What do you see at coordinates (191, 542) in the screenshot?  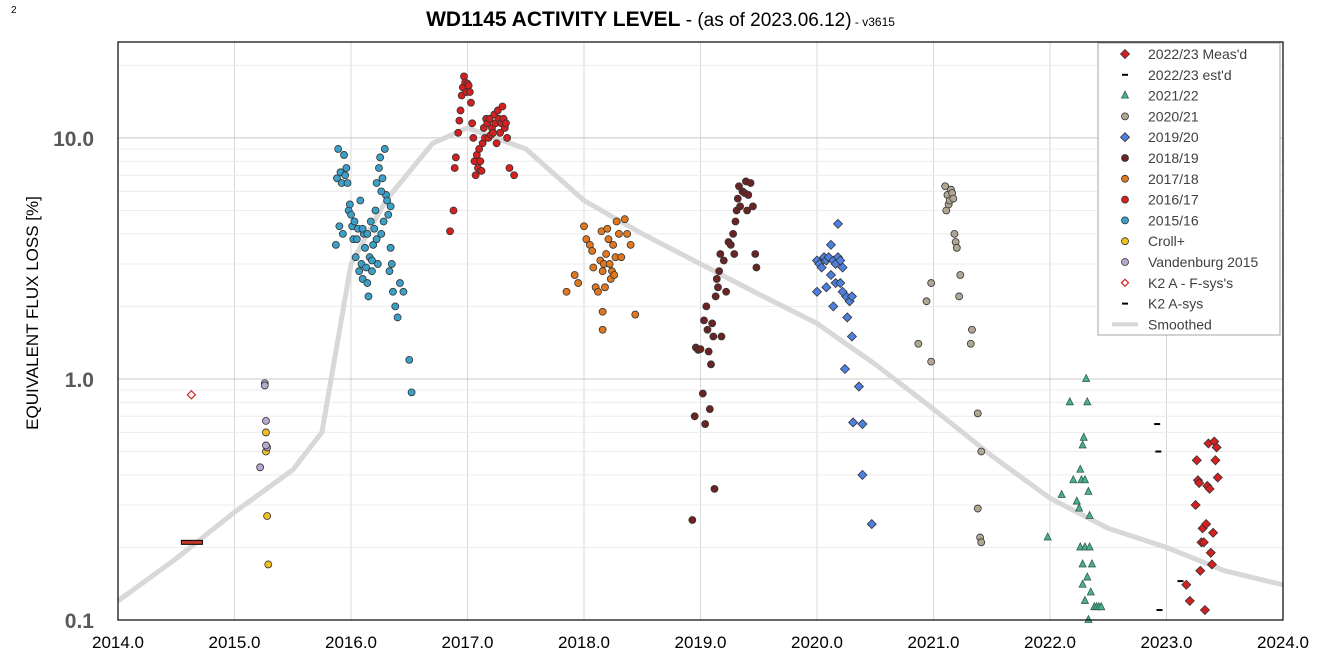 I see `series-k2-a-sys` at bounding box center [191, 542].